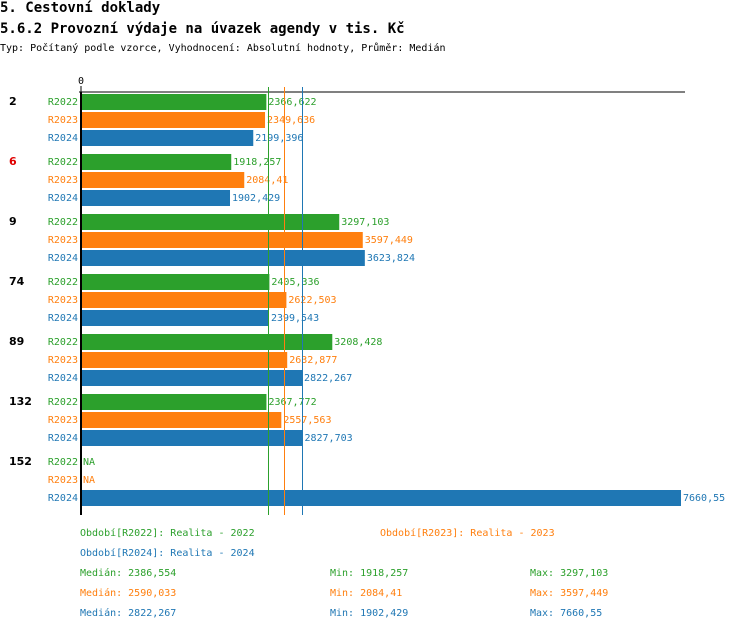 Image resolution: width=750 pixels, height=632 pixels. I want to click on section-title: 5. Cestovní doklady, so click(80, 8).